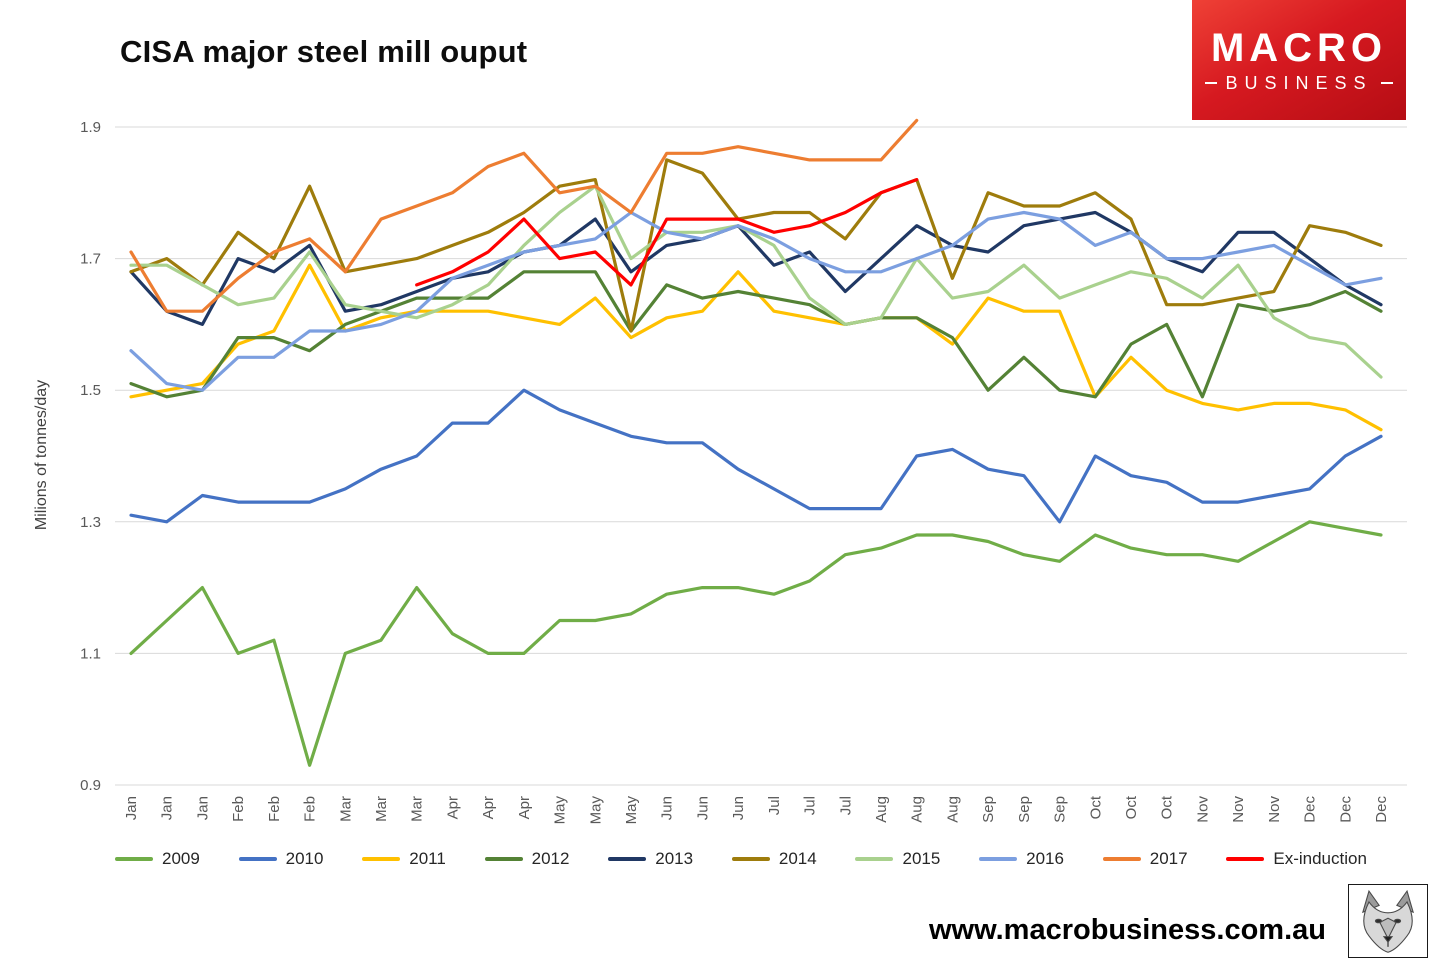 This screenshot has height=961, width=1430. What do you see at coordinates (90, 259) in the screenshot?
I see `y-axis-tick-label: 1.7` at bounding box center [90, 259].